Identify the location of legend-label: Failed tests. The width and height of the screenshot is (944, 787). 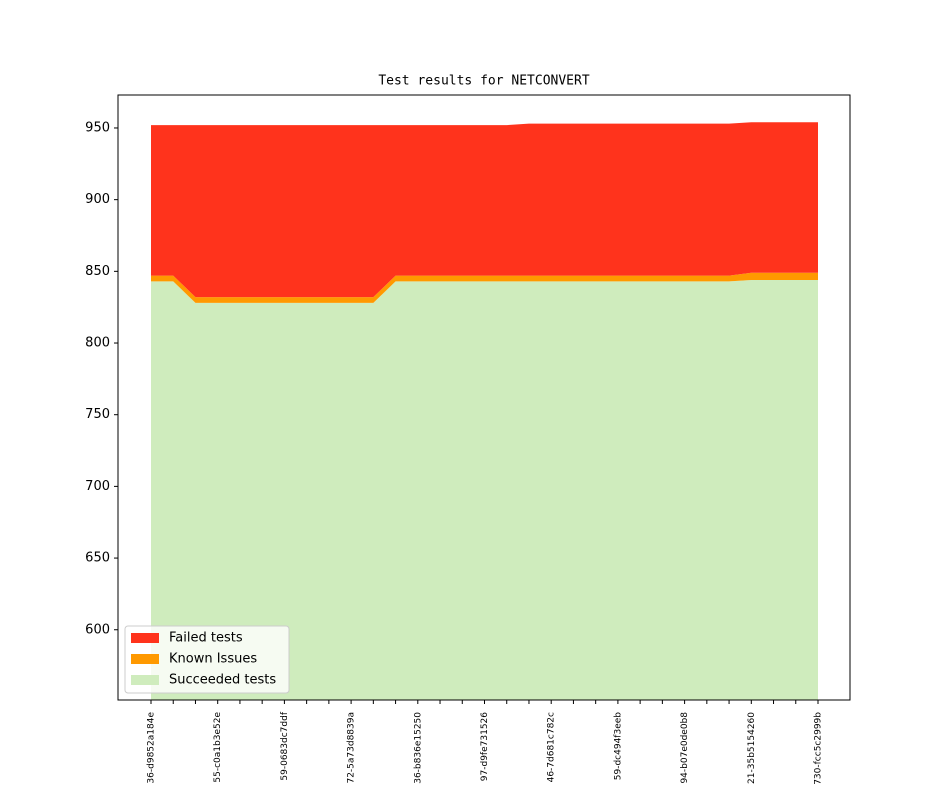
(206, 638).